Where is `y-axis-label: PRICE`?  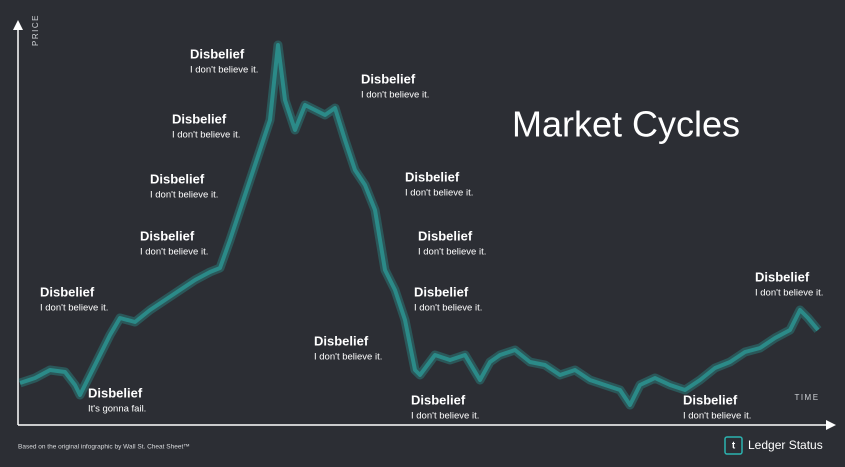 y-axis-label: PRICE is located at coordinates (35, 30).